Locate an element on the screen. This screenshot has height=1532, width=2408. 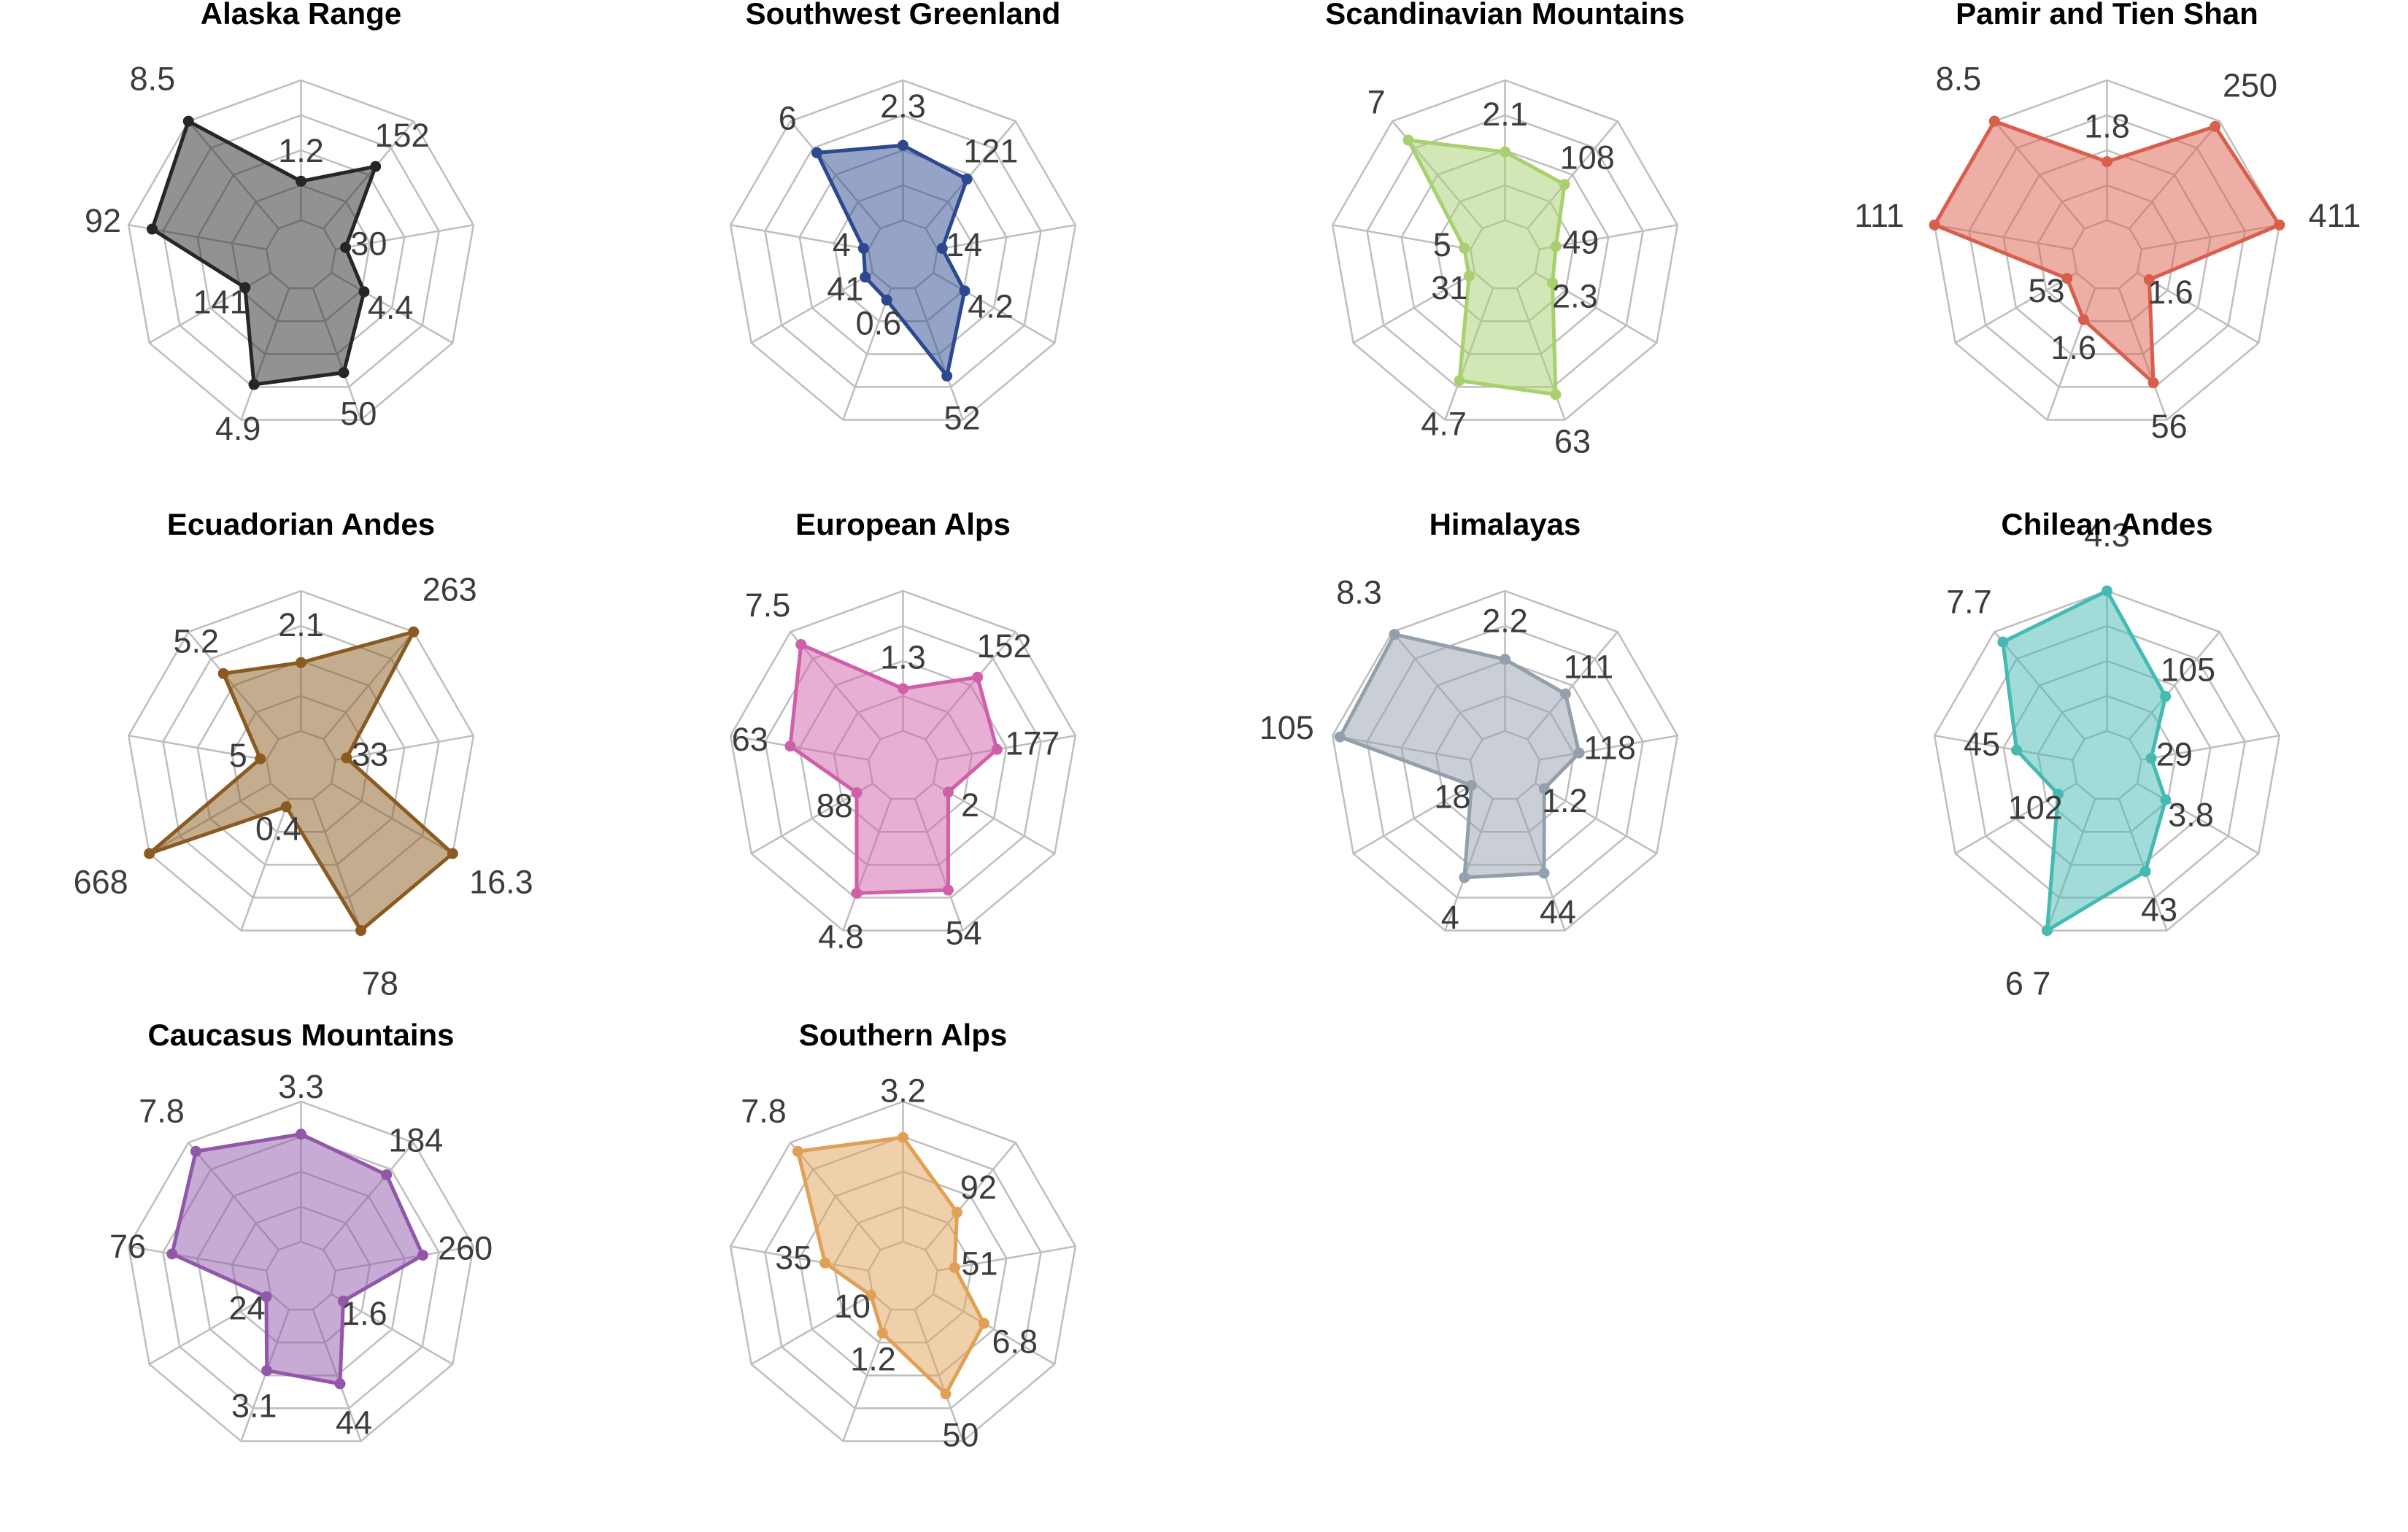
svg-text: 121 is located at coordinates (990, 151).